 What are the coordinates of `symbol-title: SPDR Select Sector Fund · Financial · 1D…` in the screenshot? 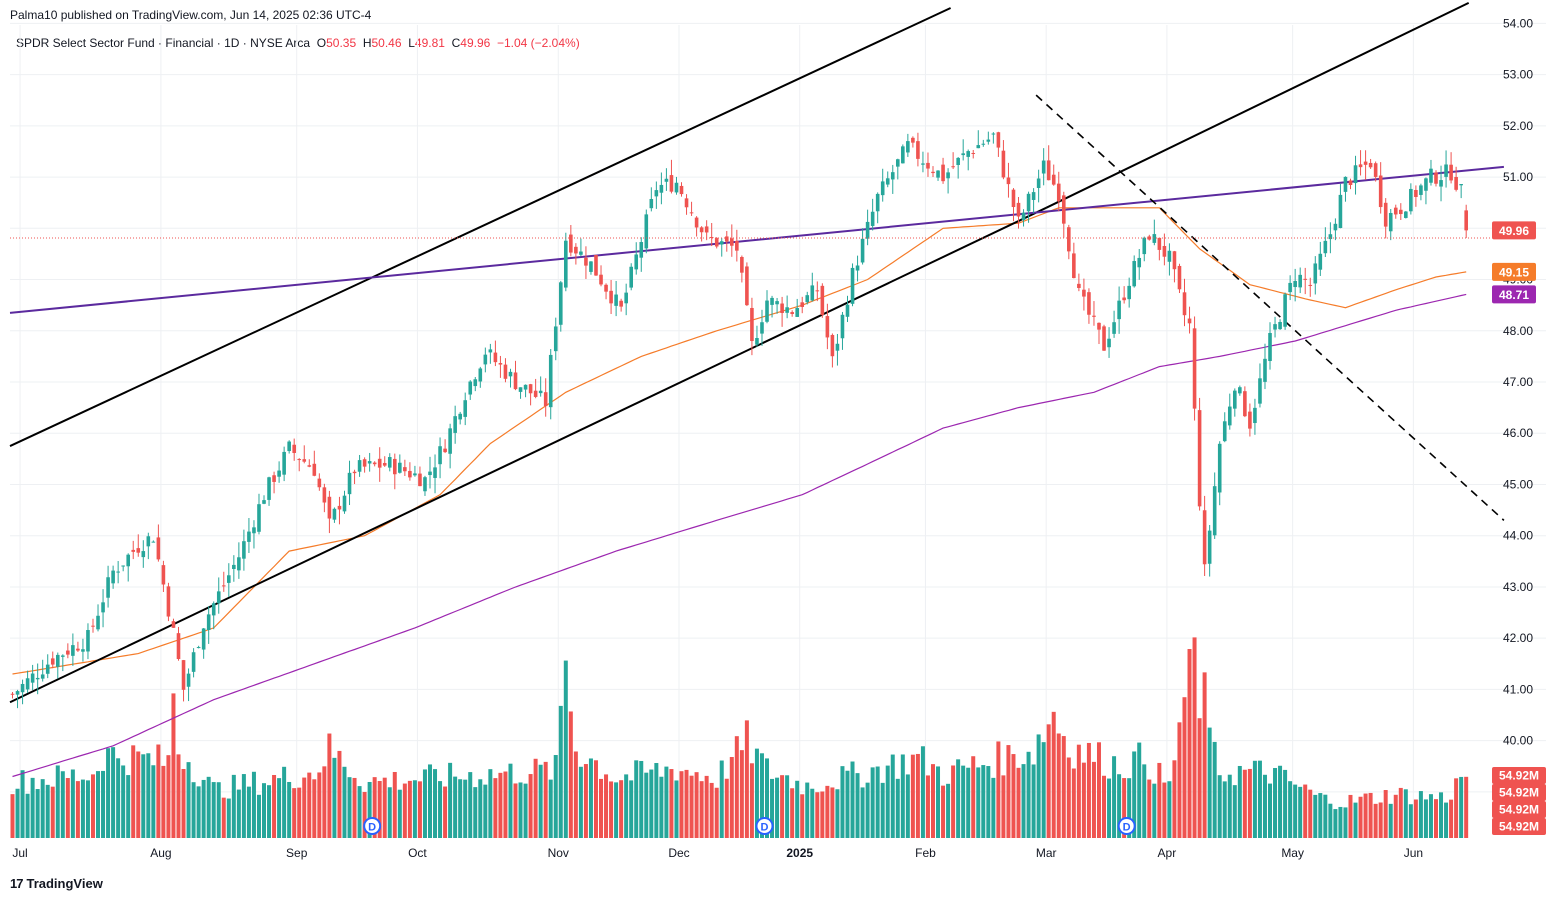 It's located at (163, 43).